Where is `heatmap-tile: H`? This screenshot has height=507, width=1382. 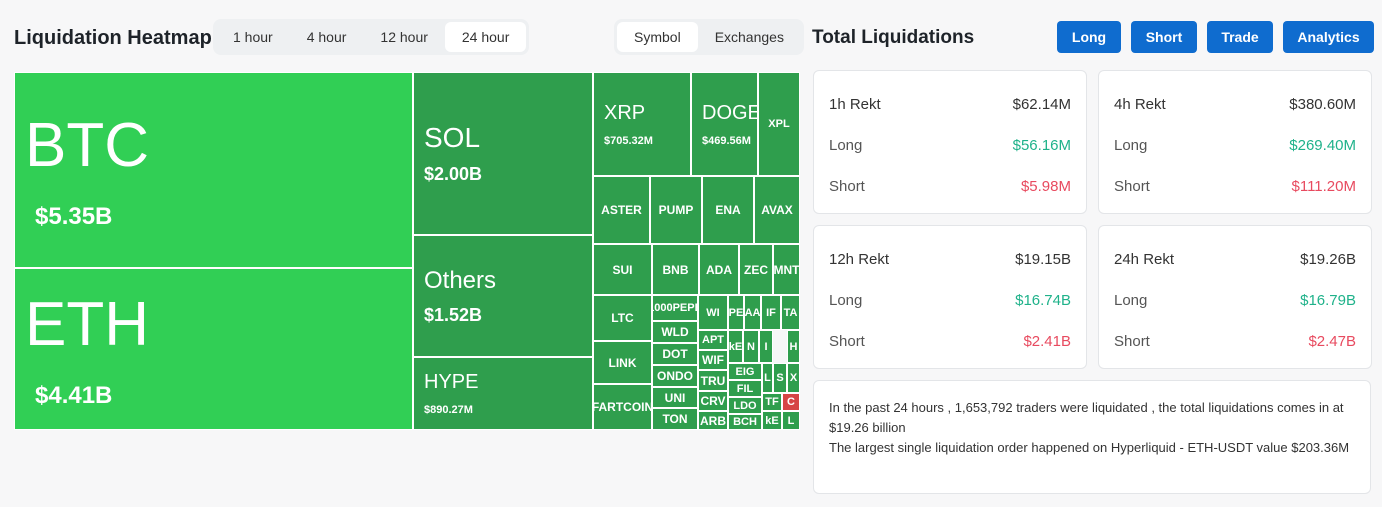
heatmap-tile: H is located at coordinates (793, 346).